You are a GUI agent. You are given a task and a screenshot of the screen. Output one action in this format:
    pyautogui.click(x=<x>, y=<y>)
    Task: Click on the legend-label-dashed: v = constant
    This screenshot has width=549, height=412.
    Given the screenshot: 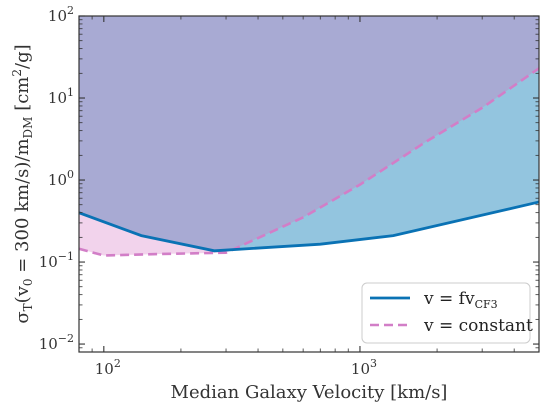 What is the action you would take?
    pyautogui.click(x=478, y=326)
    